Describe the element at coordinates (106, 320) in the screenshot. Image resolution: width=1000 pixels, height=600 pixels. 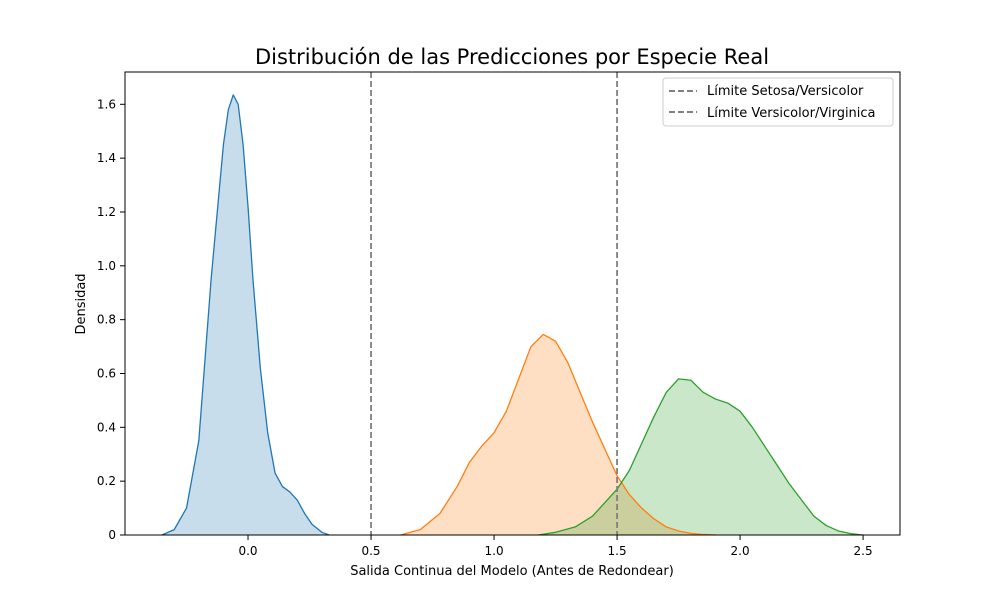
I see `y-tick-label: 0.8` at that location.